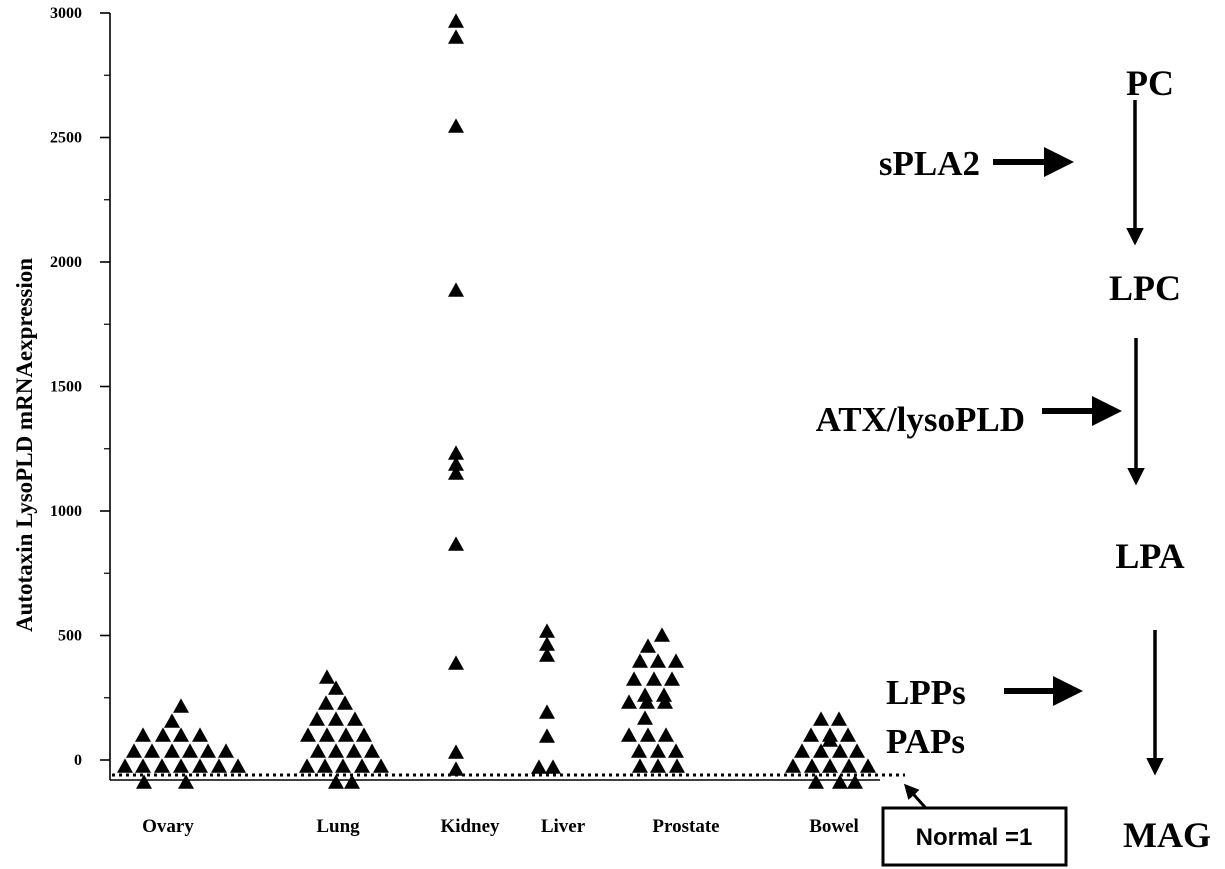 Image resolution: width=1225 pixels, height=869 pixels. I want to click on enzyme-atx-lysopld: ATX/lysoPLD, so click(920, 419).